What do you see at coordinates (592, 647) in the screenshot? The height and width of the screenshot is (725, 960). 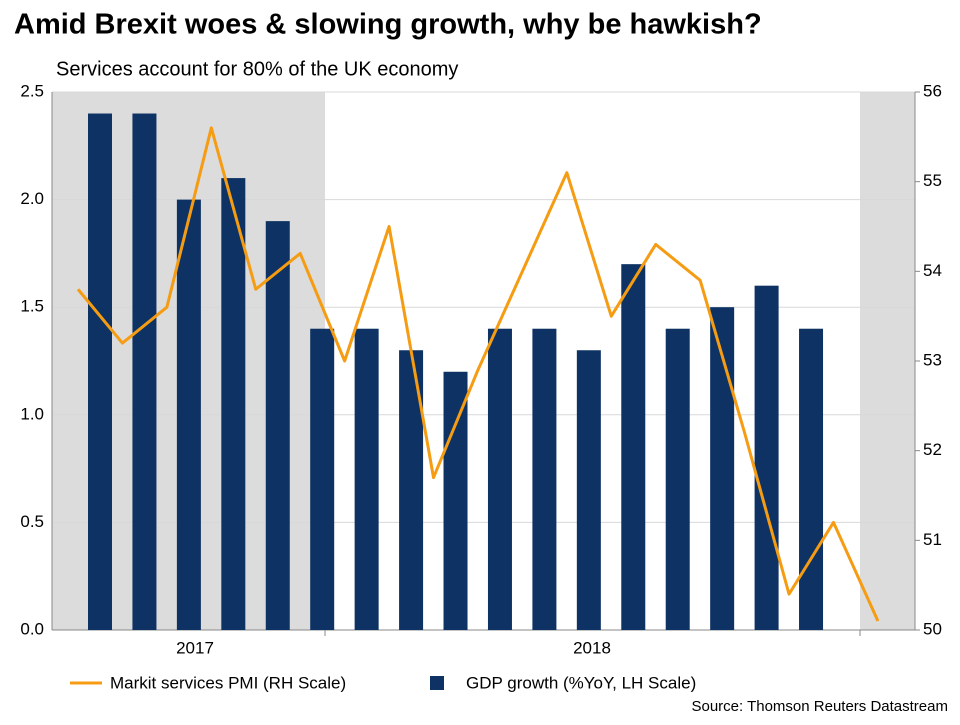 I see `x-year-label: 2018` at bounding box center [592, 647].